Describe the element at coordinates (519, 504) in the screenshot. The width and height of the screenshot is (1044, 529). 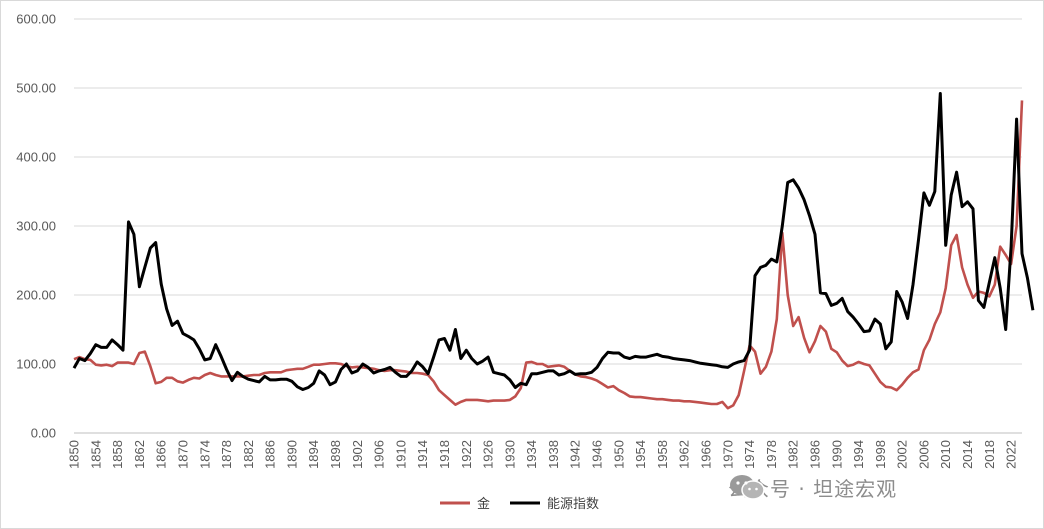
I see `legend: 金 能源指数` at that location.